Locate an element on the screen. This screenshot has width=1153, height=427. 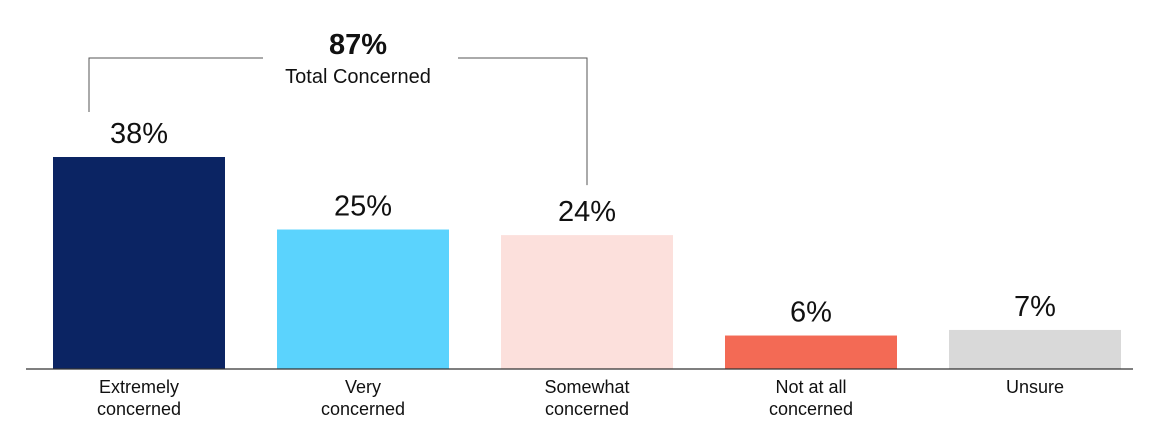
value-label-1: 25% is located at coordinates (363, 207).